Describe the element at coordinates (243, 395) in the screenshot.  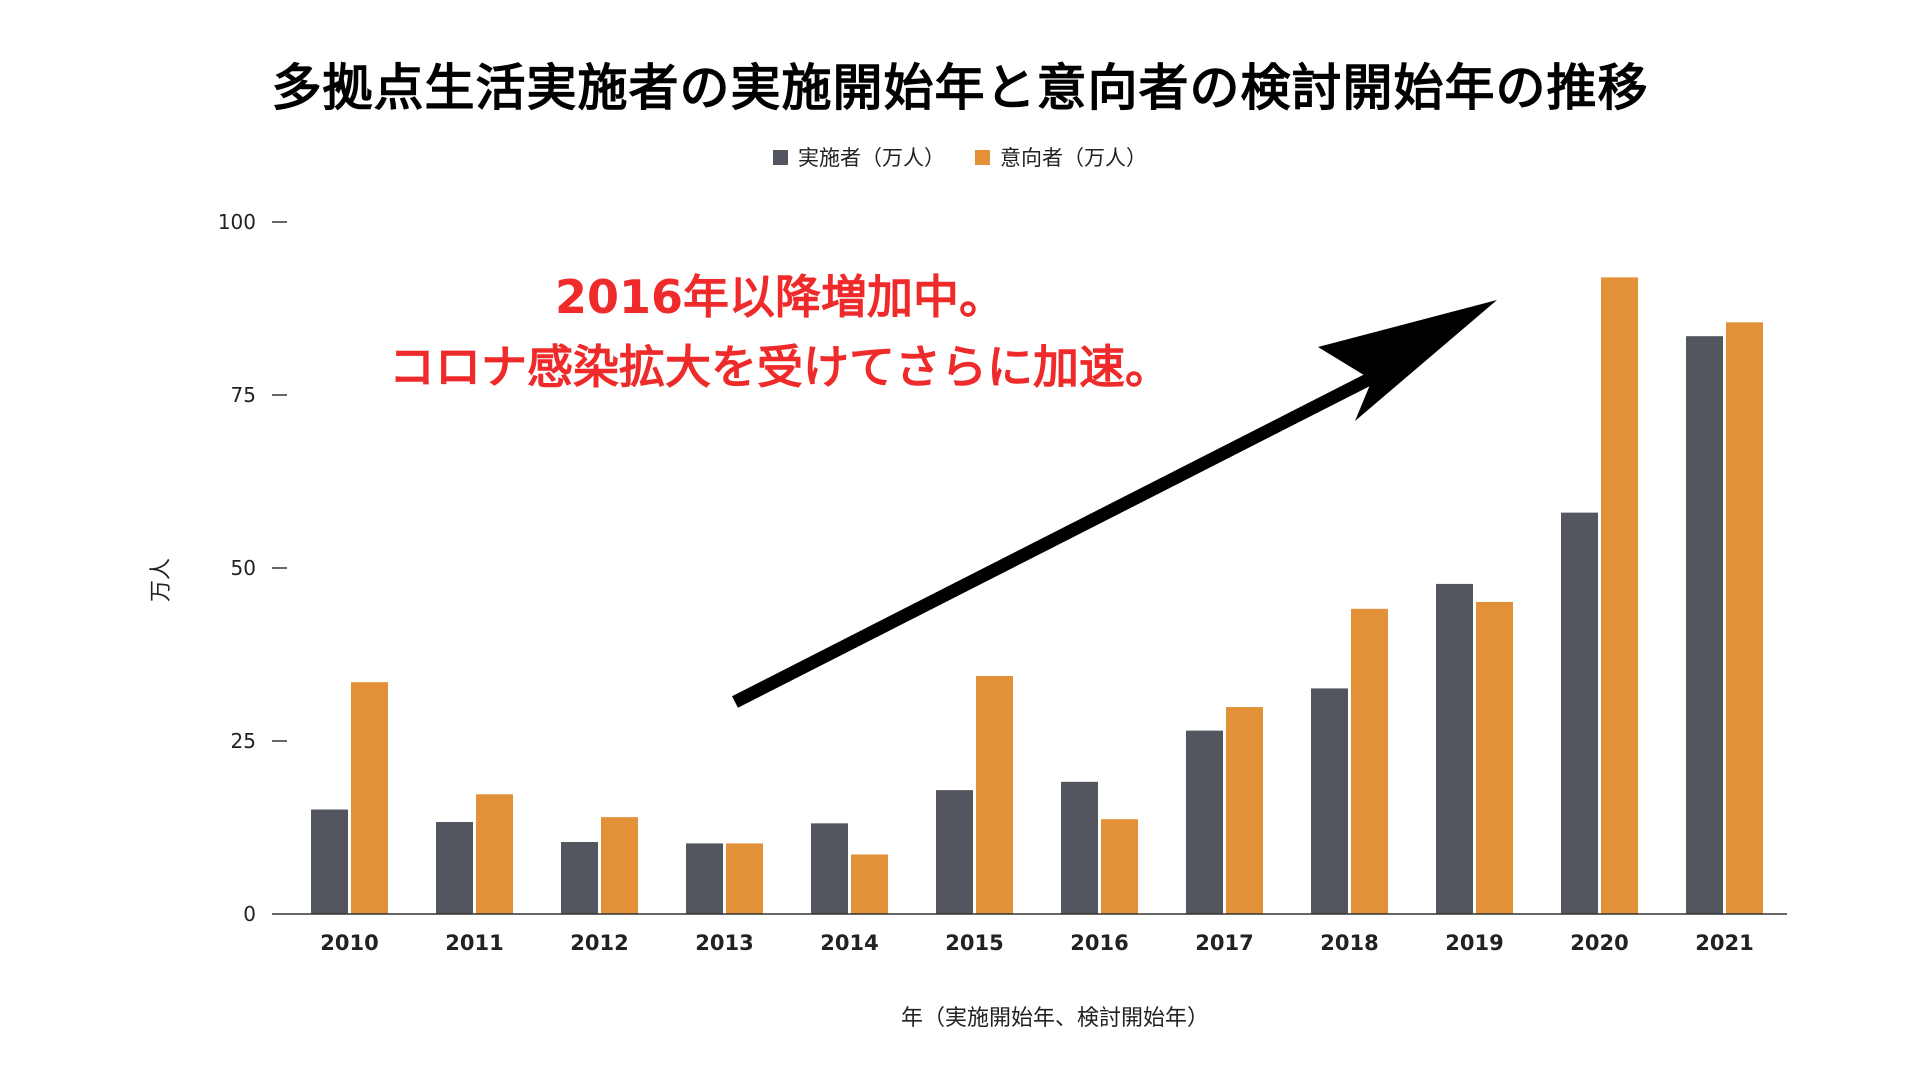
I see `y-tick-label: 75` at that location.